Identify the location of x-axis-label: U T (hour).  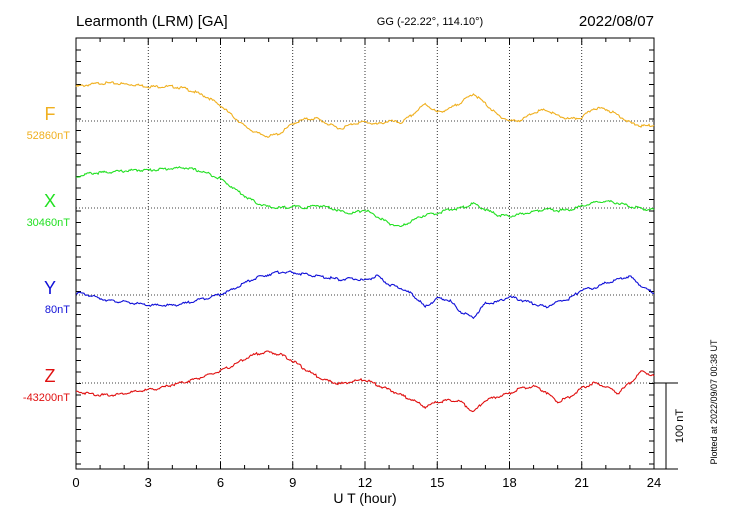
(364, 498).